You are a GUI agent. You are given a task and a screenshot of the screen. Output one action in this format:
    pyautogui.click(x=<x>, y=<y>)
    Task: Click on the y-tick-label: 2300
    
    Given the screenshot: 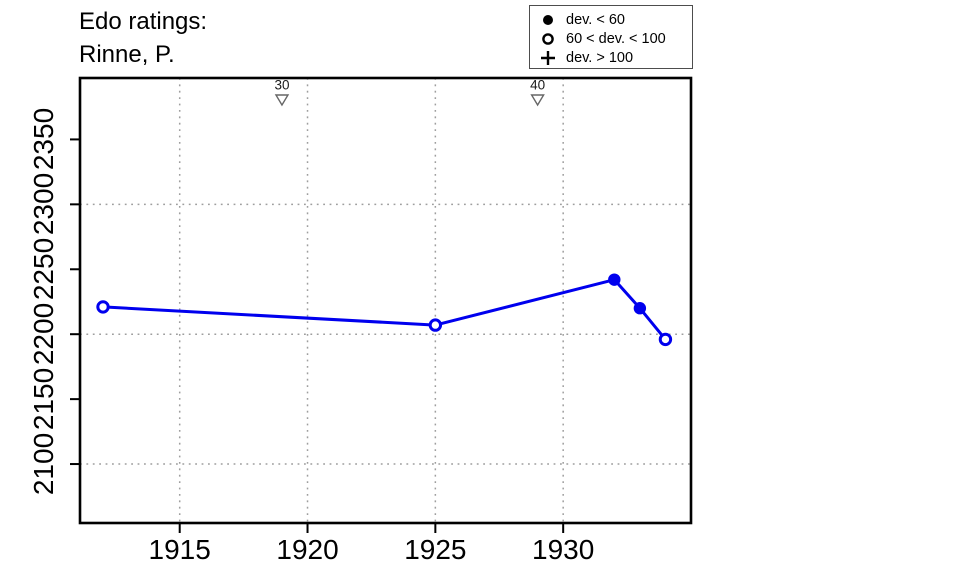 What is the action you would take?
    pyautogui.click(x=43, y=204)
    